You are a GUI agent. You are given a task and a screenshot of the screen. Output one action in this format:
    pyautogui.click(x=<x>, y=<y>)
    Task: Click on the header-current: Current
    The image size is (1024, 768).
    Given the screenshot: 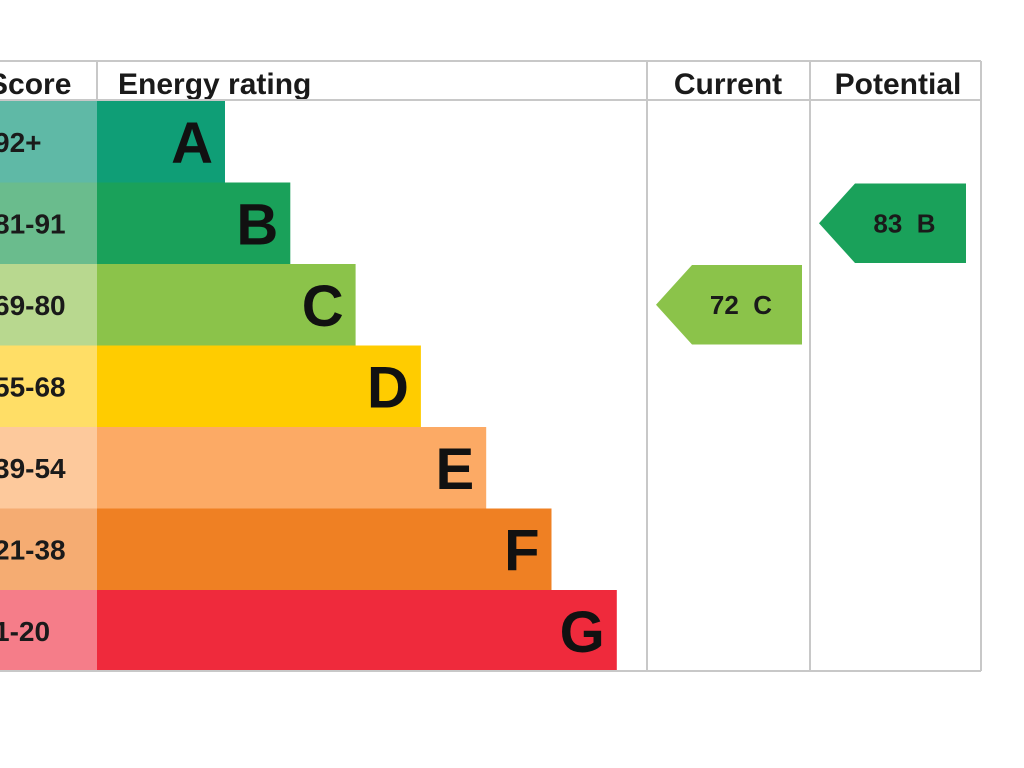 What is the action you would take?
    pyautogui.click(x=728, y=84)
    